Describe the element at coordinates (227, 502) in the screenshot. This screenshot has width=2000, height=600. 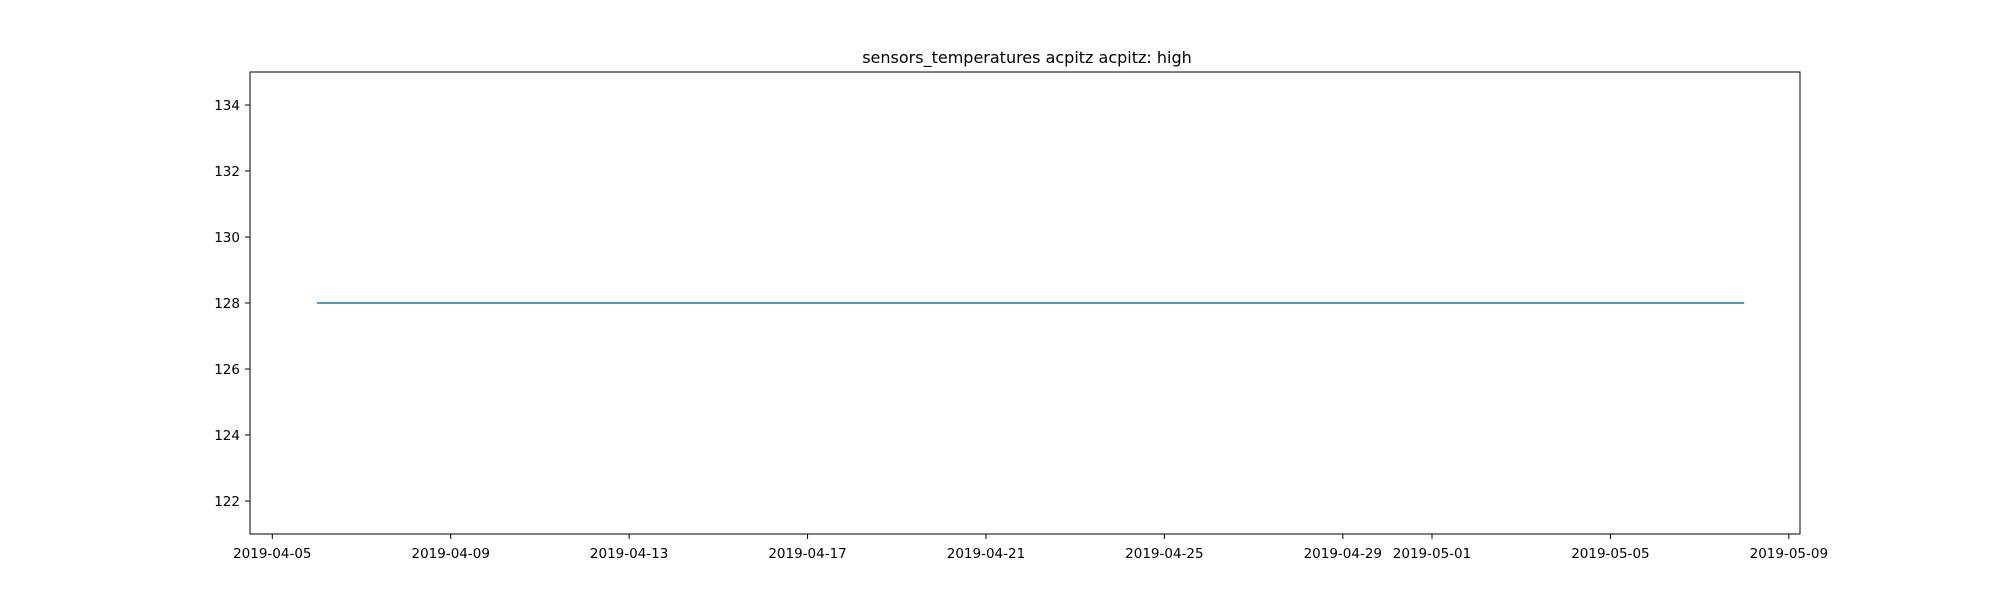
I see `y-tick-label: 122` at that location.